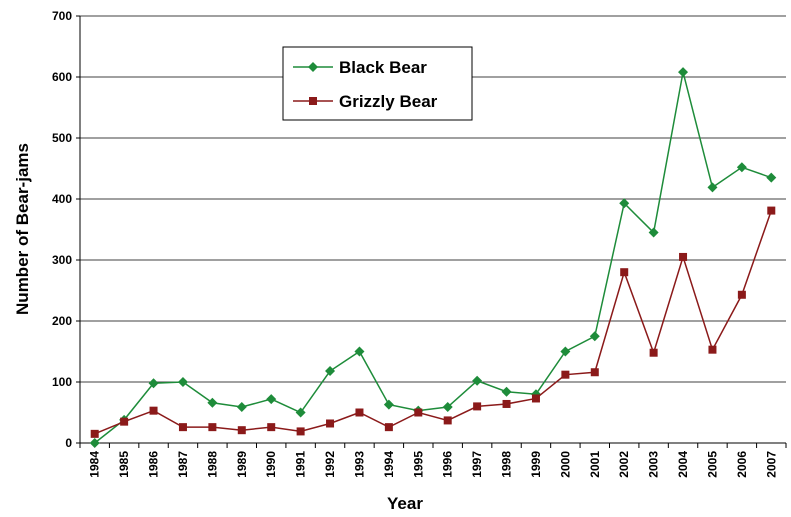 This screenshot has height=517, width=791. What do you see at coordinates (771, 464) in the screenshot?
I see `x-tick-label: 2007` at bounding box center [771, 464].